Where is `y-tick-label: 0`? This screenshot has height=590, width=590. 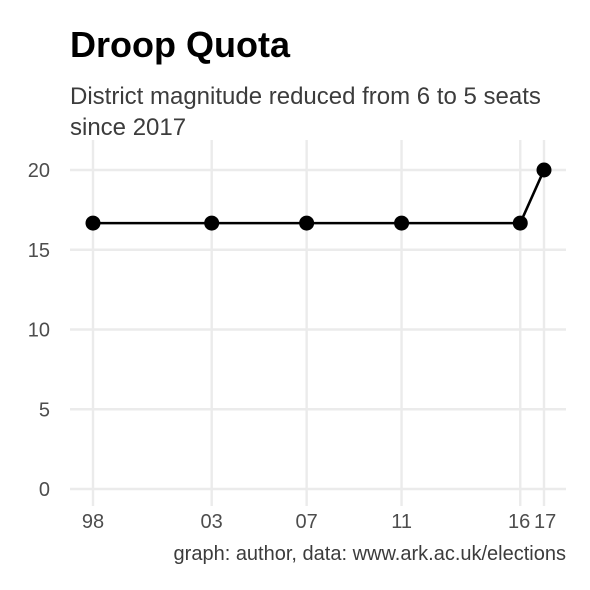 y-tick-label: 0 is located at coordinates (44, 490).